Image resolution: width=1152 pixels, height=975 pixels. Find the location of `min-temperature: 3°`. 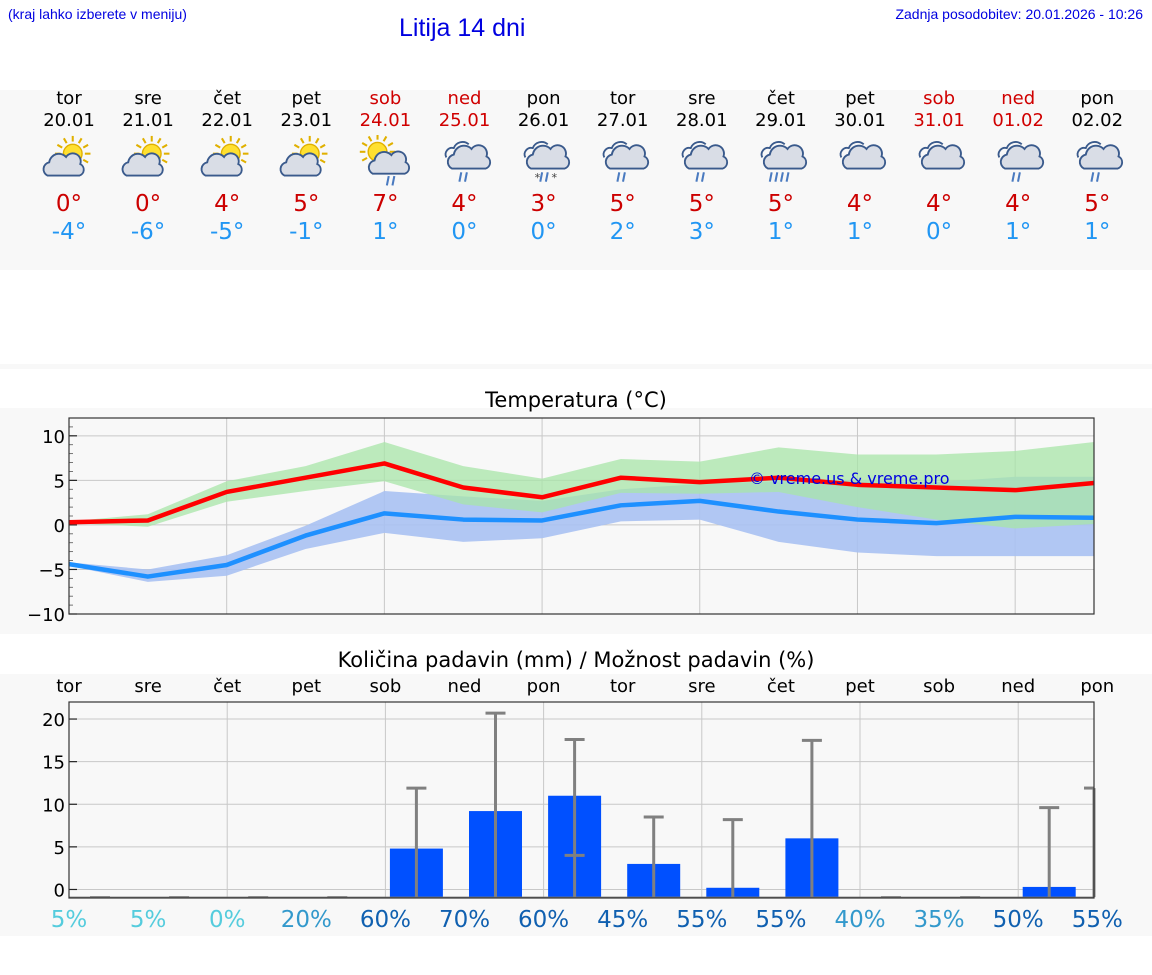

min-temperature: 3° is located at coordinates (701, 232).